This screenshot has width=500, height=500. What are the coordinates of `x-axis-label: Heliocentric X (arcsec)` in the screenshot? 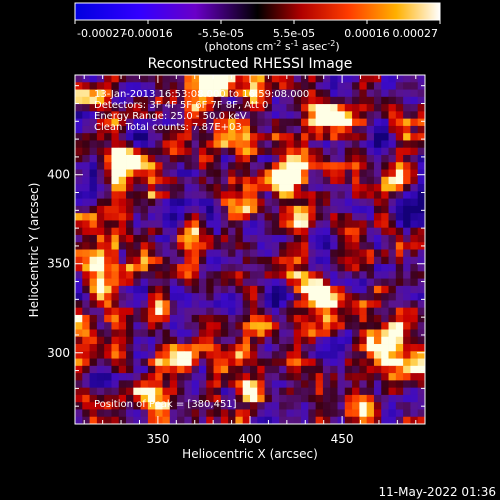 It's located at (250, 454).